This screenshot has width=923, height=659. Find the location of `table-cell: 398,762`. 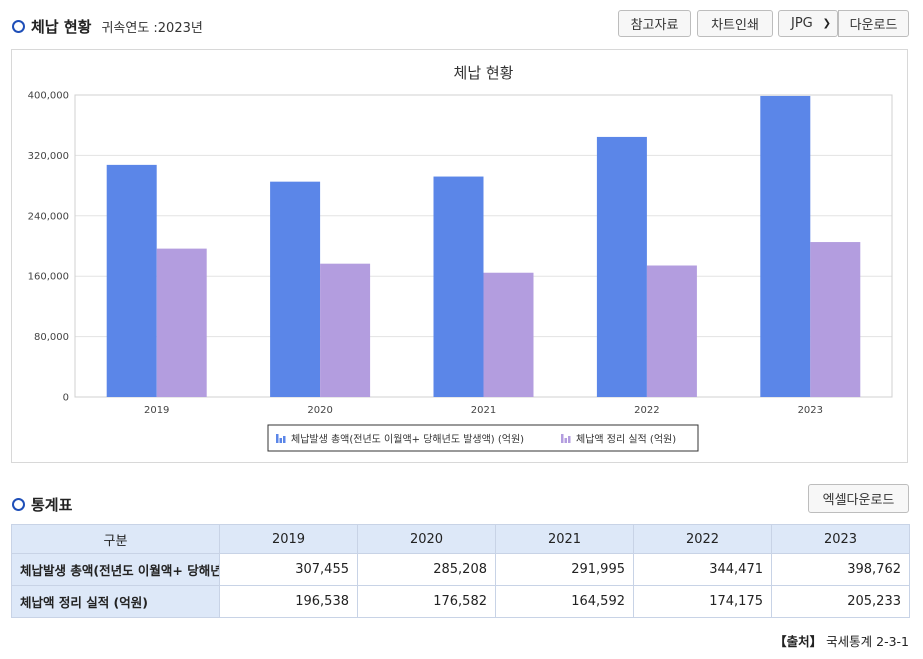

table-cell: 398,762 is located at coordinates (840, 569).